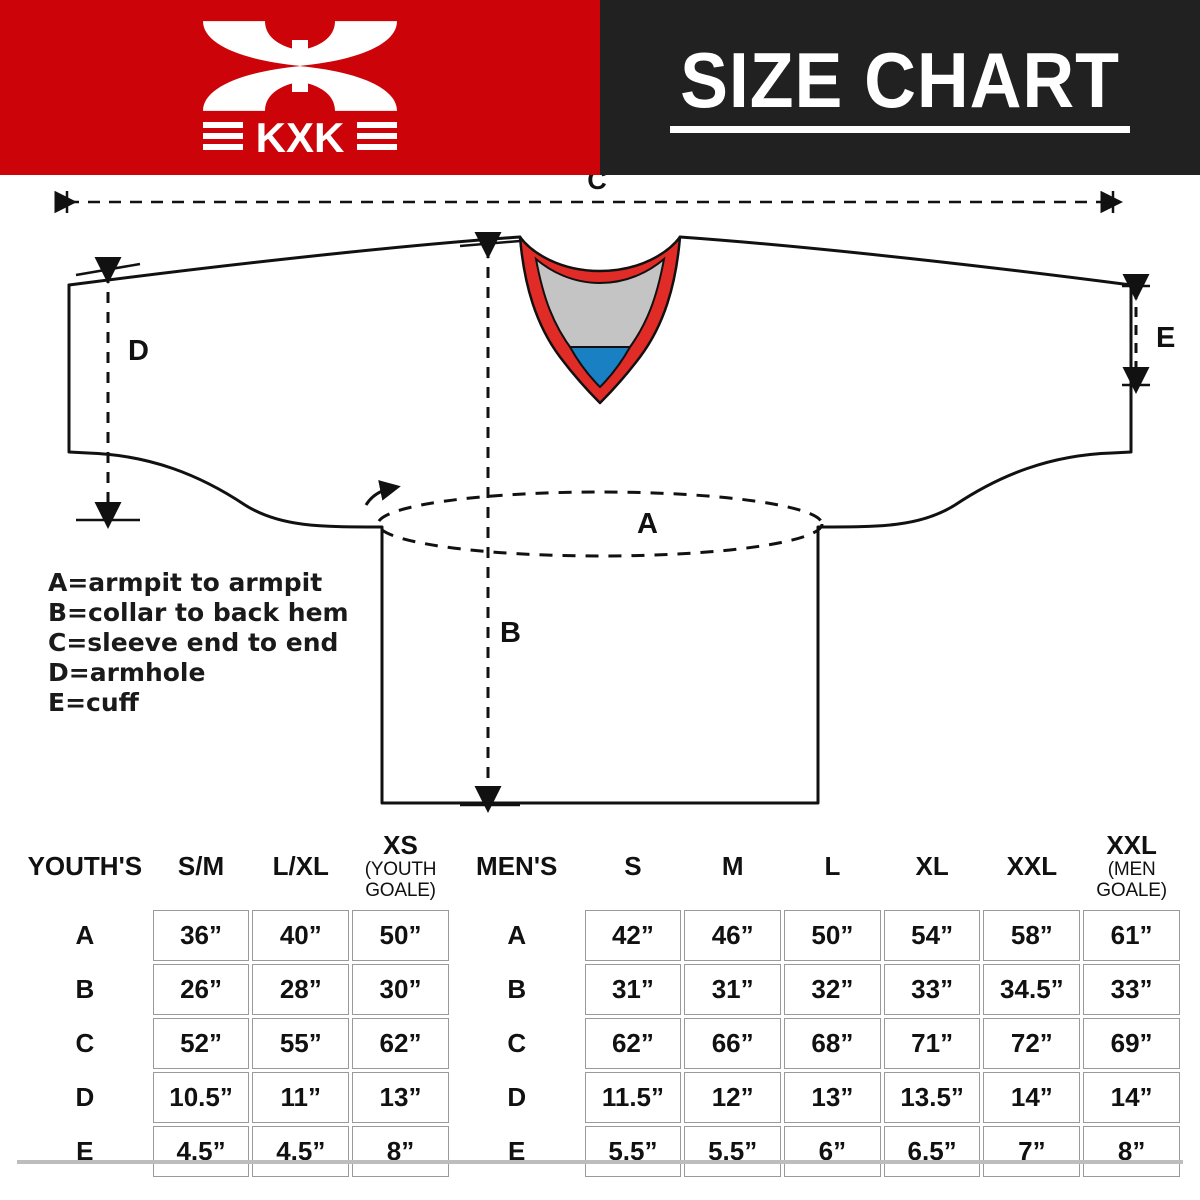 The width and height of the screenshot is (1200, 1200). I want to click on column-header-label: L, so click(832, 866).